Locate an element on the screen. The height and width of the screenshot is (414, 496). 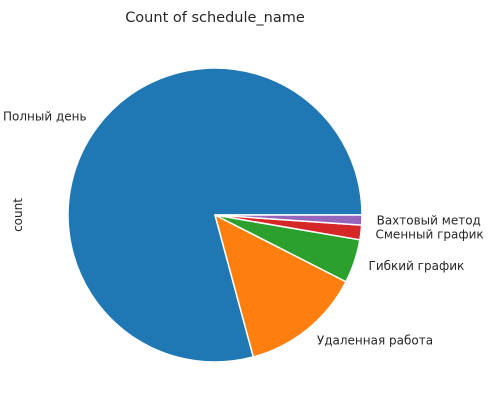
slice-label-4: Сменный график is located at coordinates (430, 234).